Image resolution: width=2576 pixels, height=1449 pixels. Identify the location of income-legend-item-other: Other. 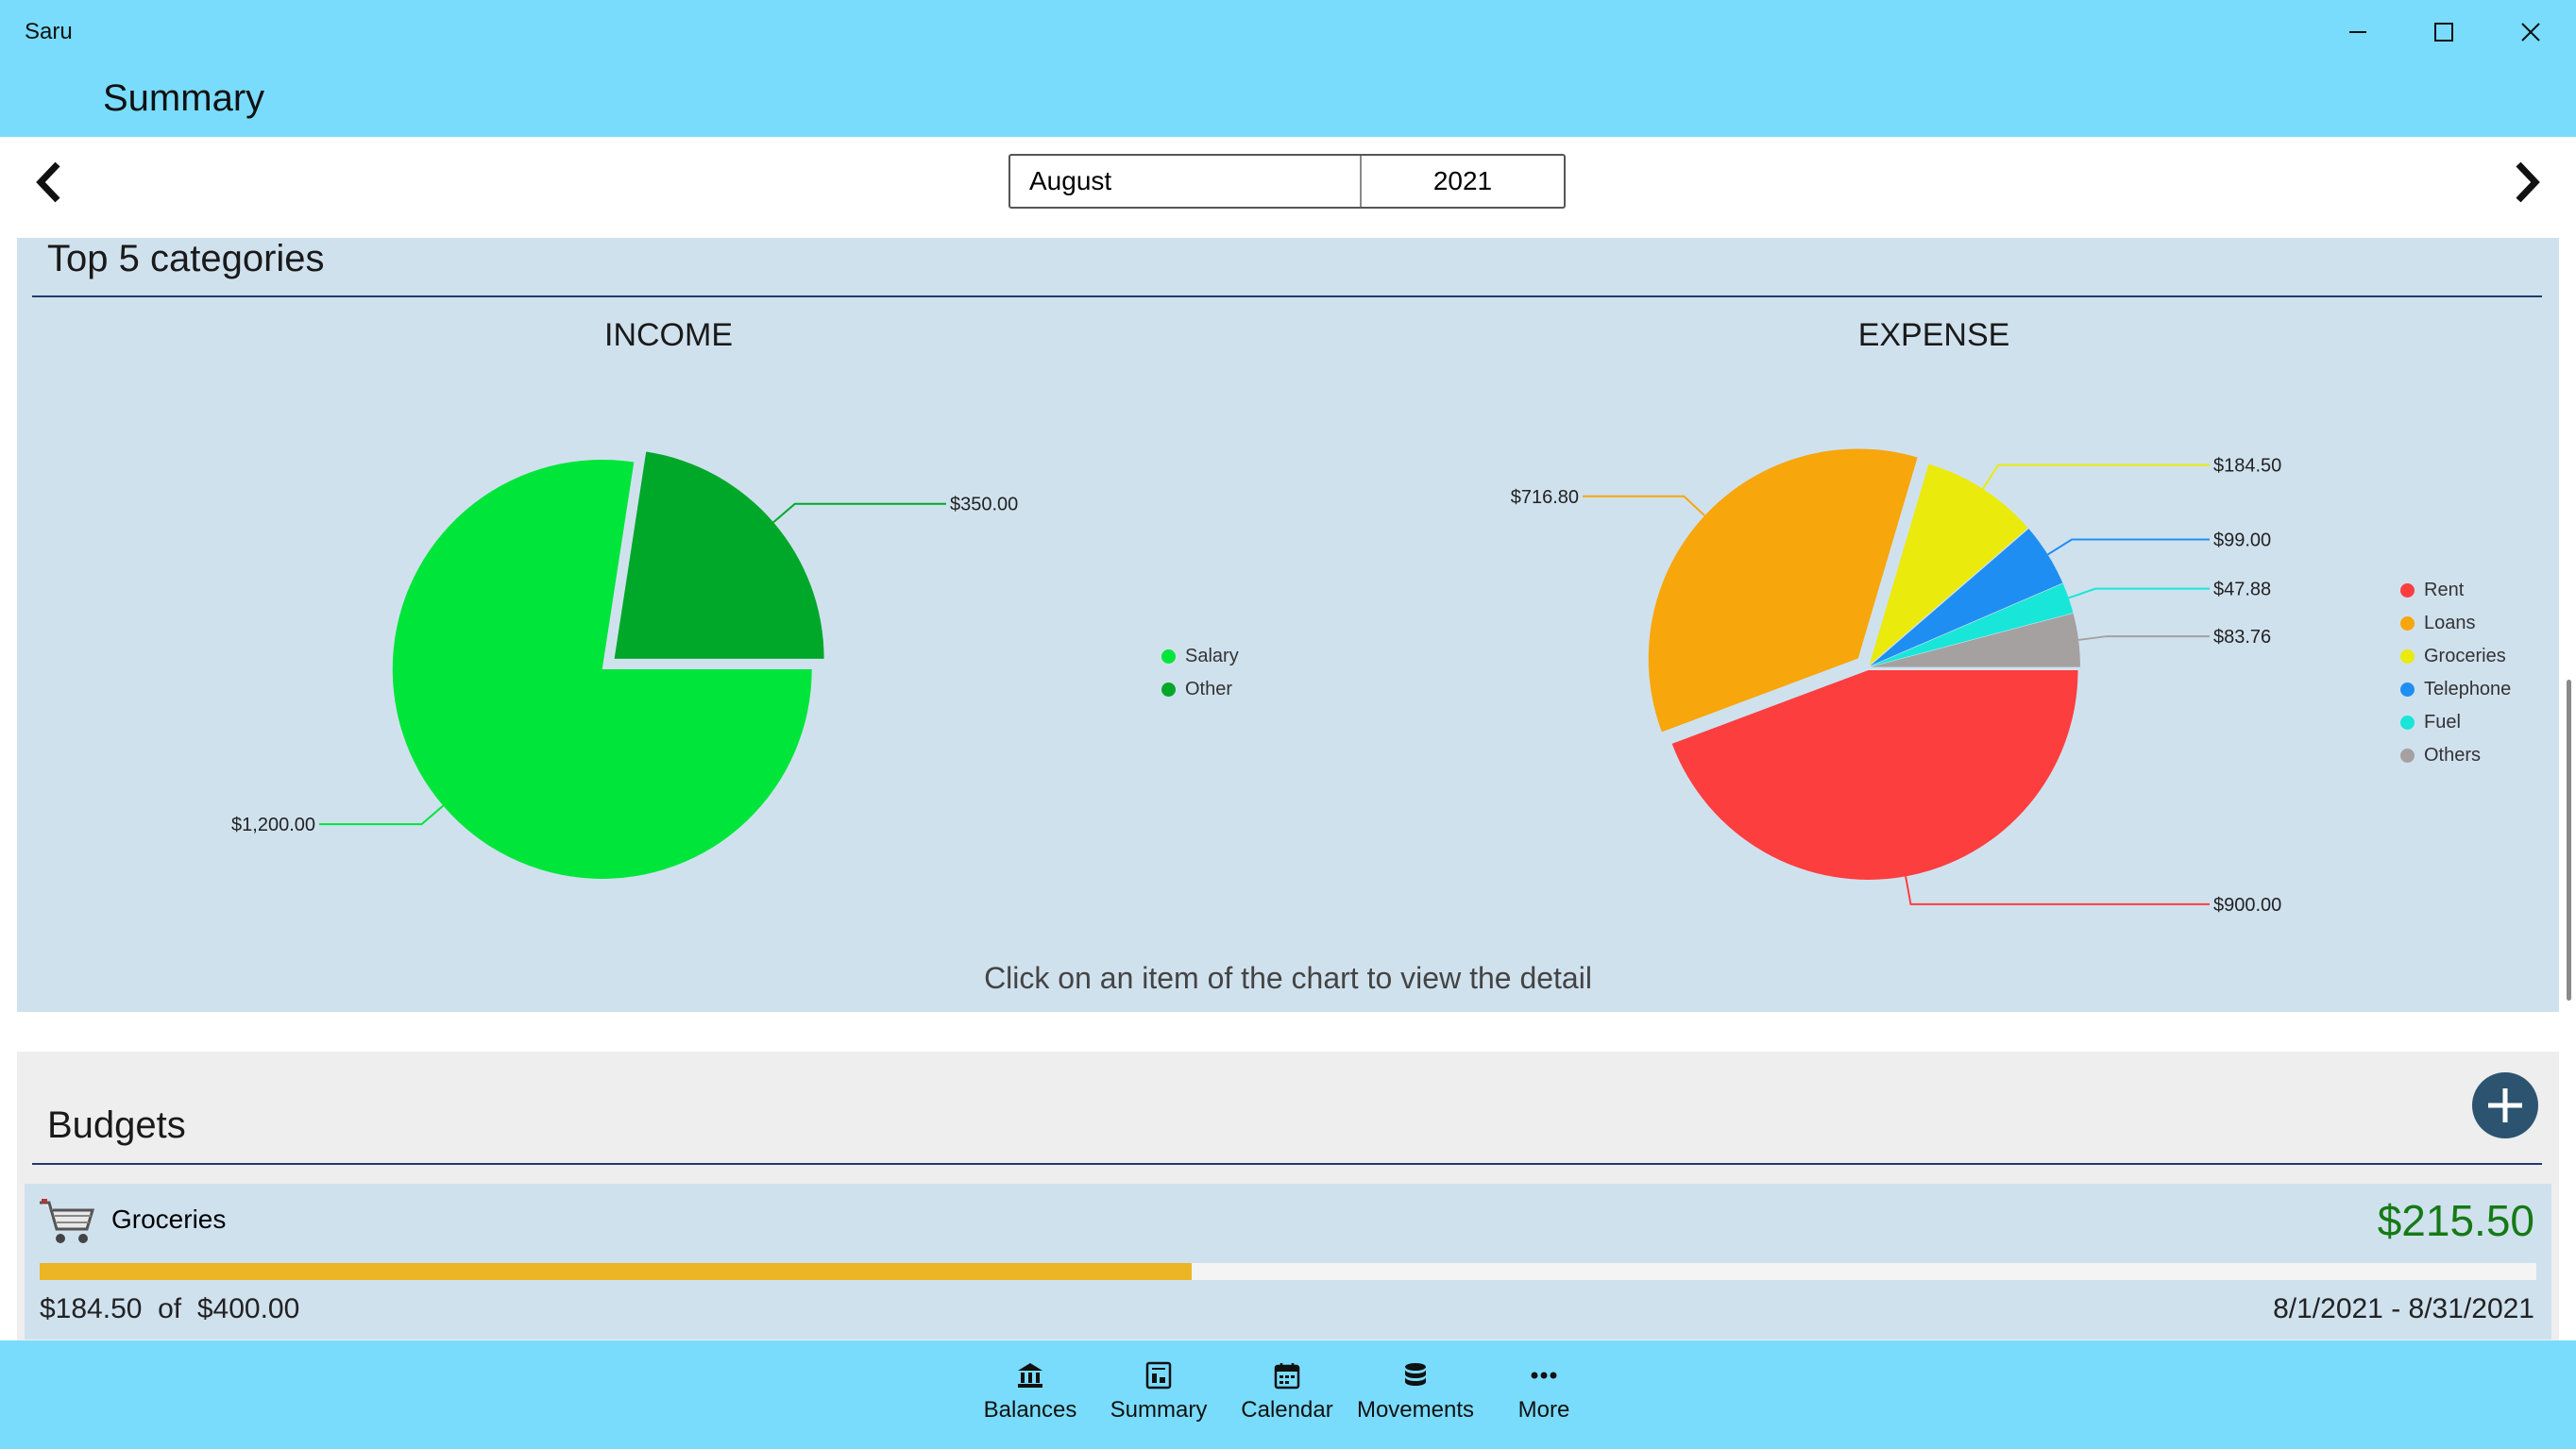
(1200, 689).